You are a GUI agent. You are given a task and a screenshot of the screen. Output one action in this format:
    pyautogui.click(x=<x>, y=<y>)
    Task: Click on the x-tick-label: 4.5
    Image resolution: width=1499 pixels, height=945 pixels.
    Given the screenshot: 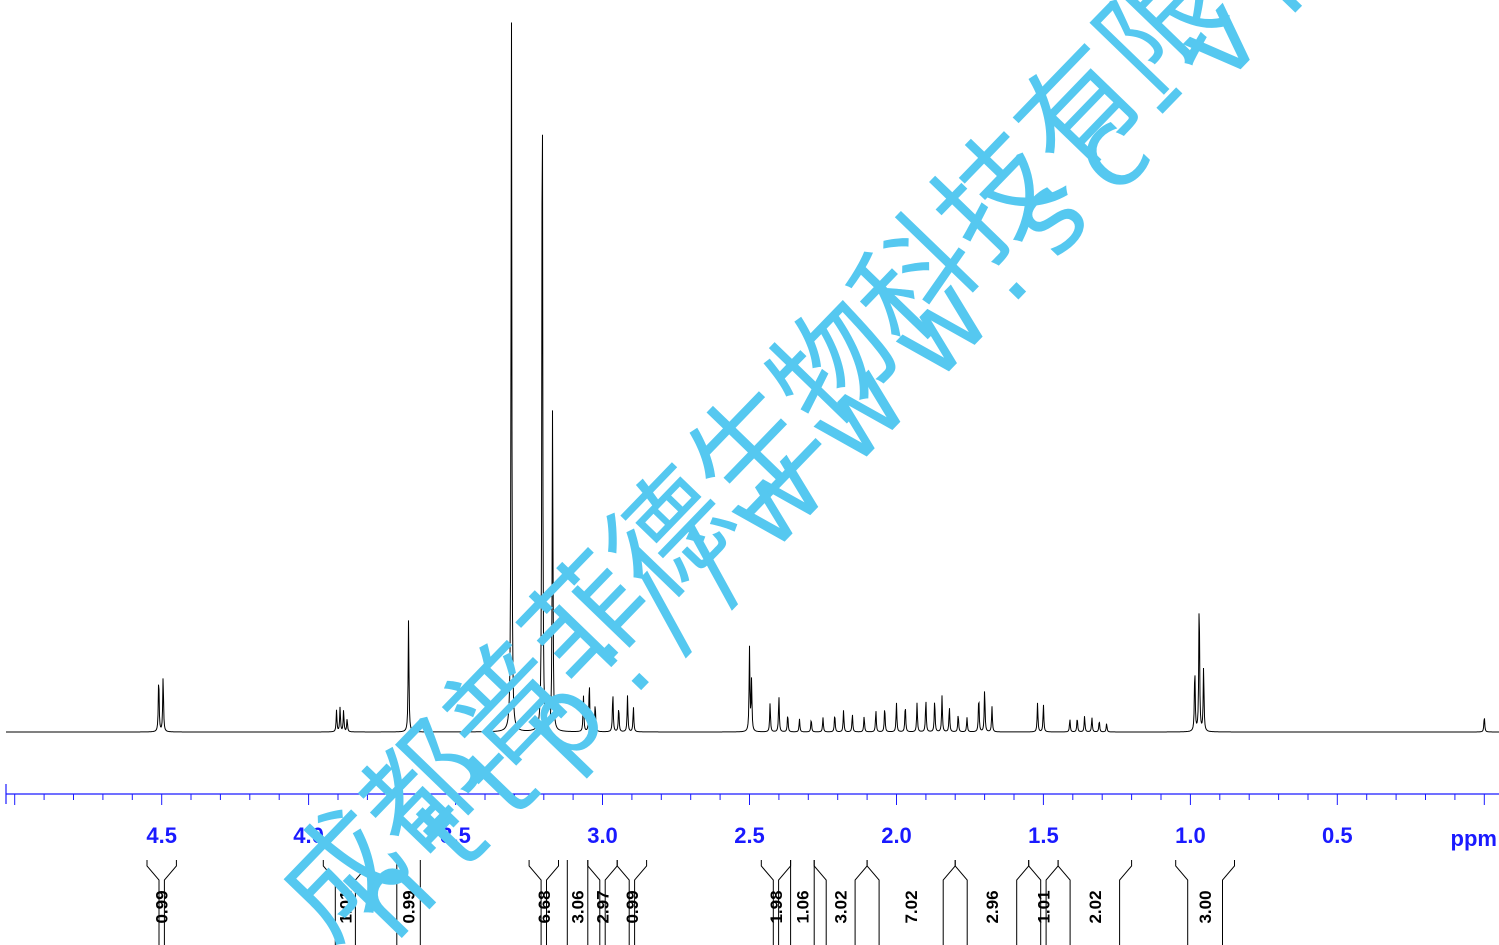 What is the action you would take?
    pyautogui.click(x=161, y=835)
    